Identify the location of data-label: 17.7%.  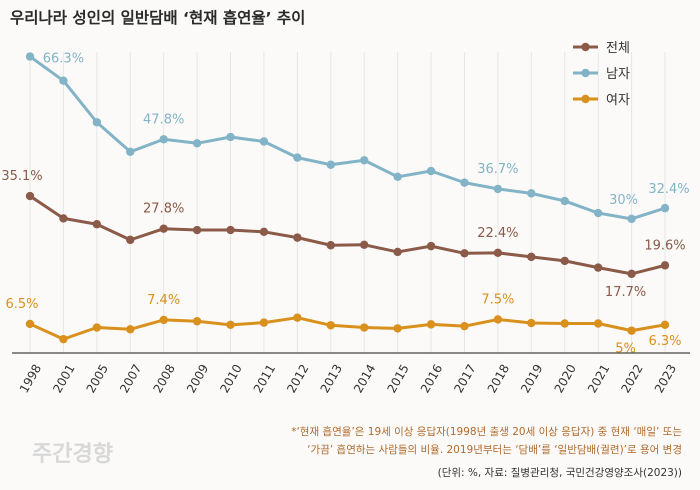
(625, 292).